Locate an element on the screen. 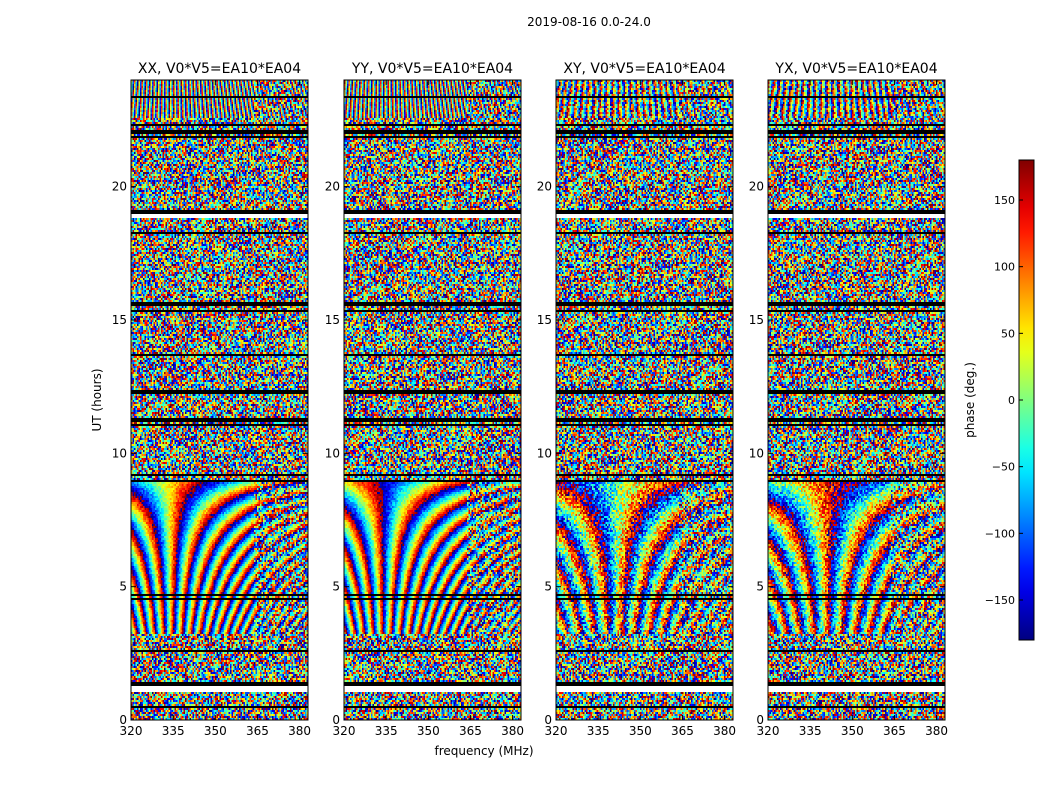 The height and width of the screenshot is (800, 1050). panel-title: XX, V0*V5=EA10*EA04 is located at coordinates (219, 69).